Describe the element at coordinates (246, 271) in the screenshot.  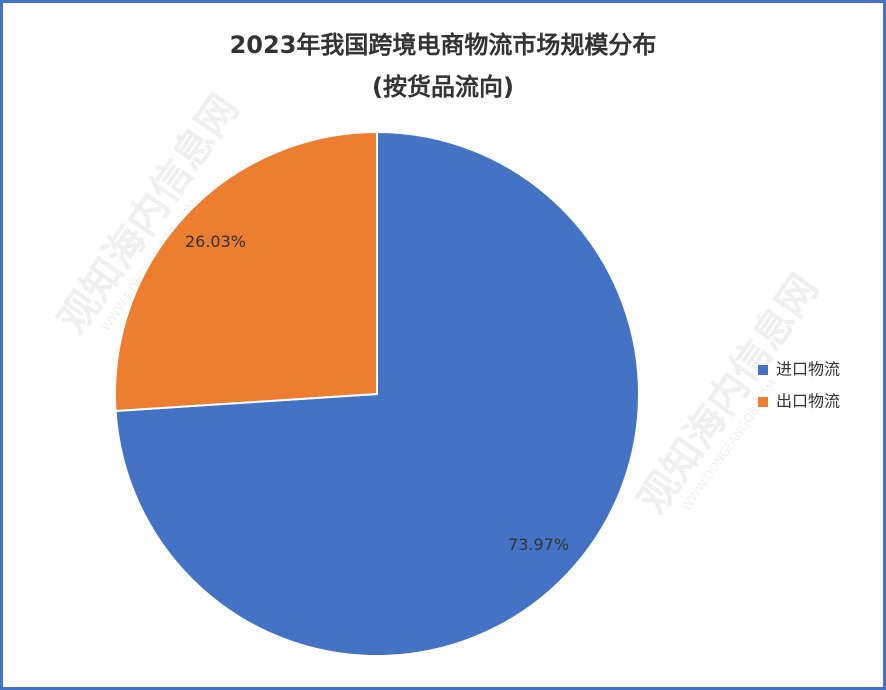
I see `pie-slice` at that location.